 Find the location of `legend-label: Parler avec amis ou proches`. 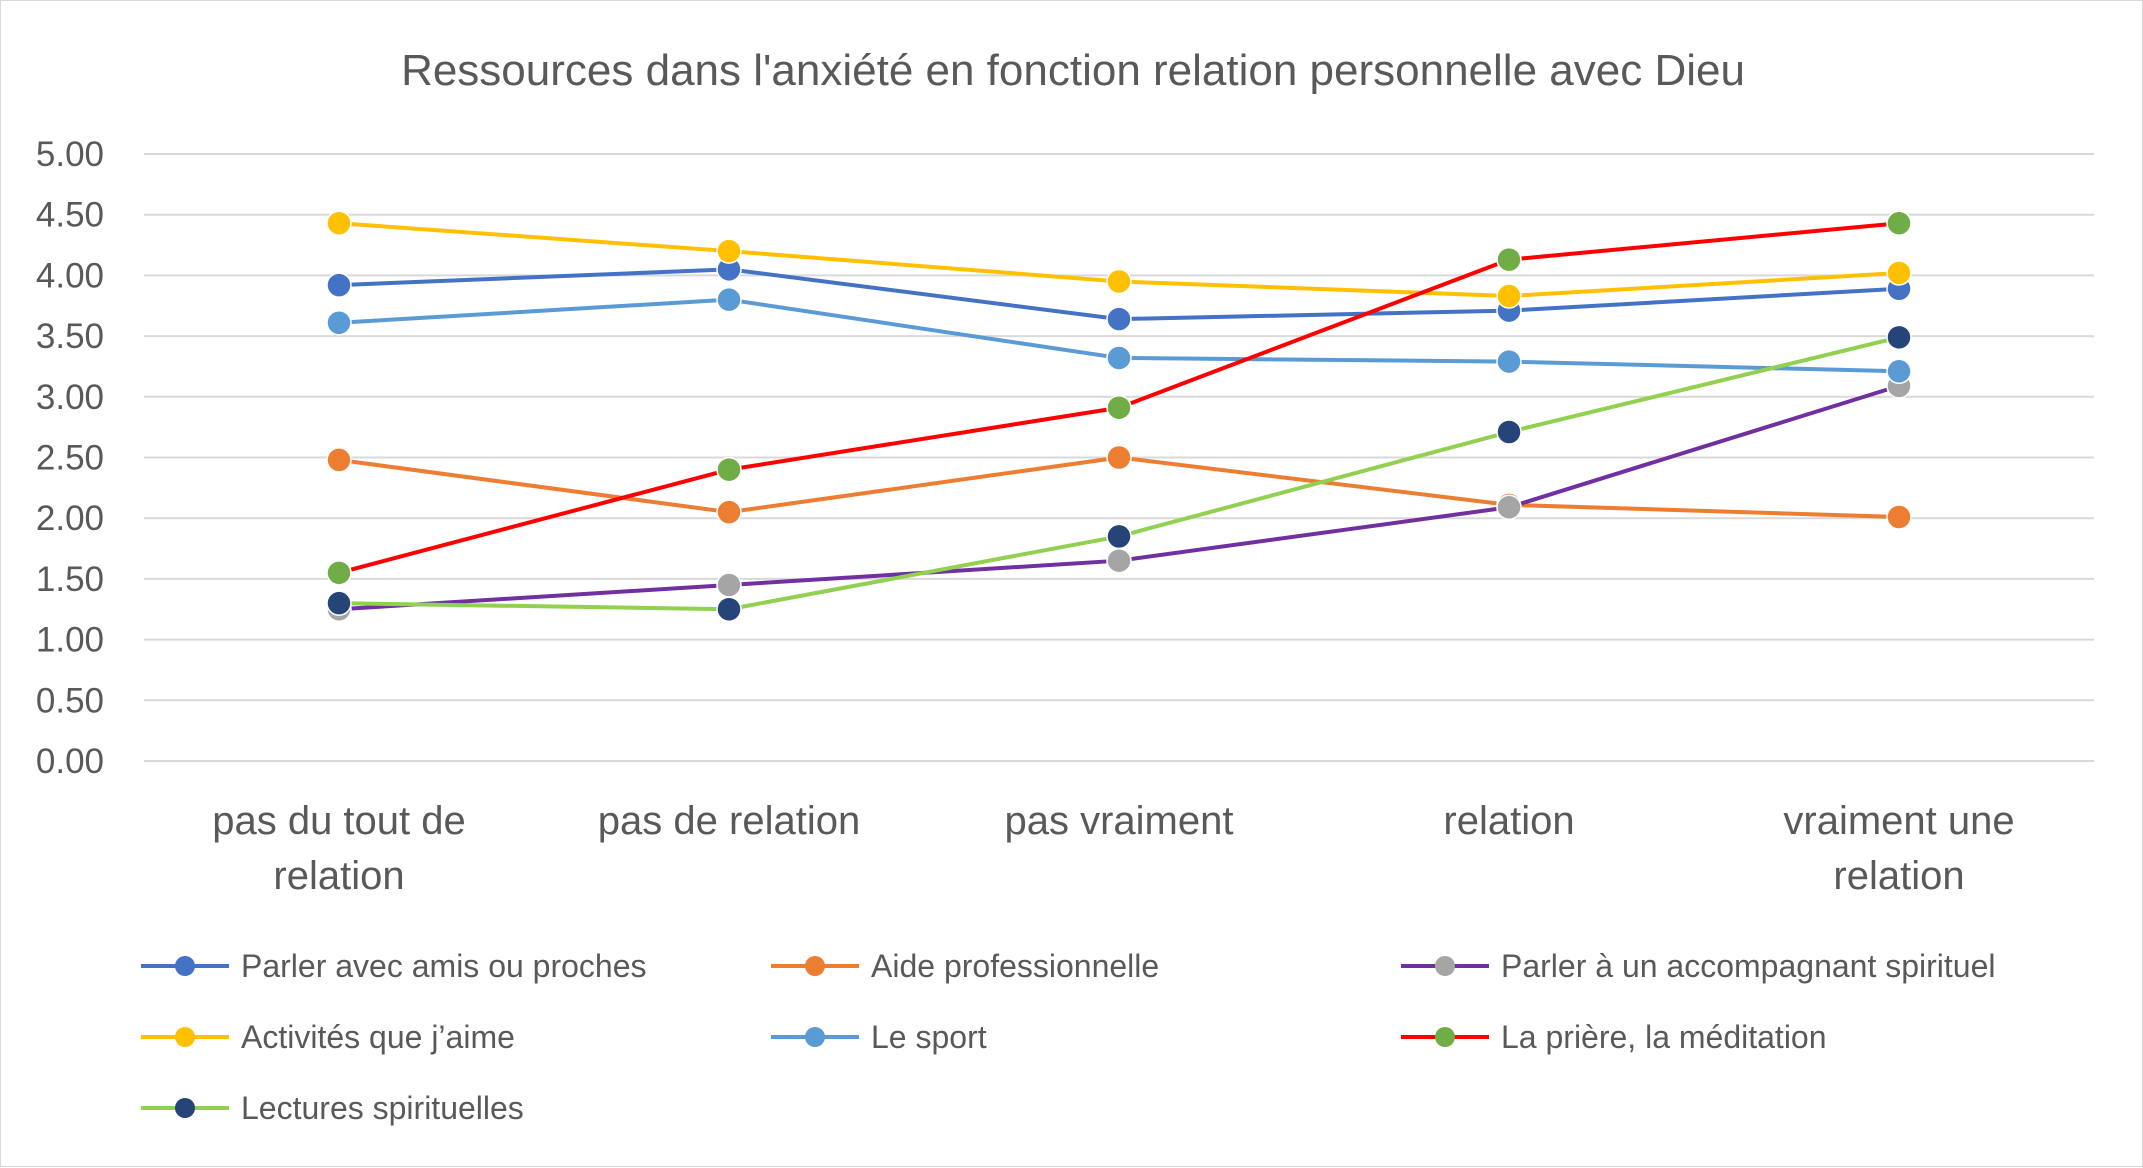

legend-label: Parler avec amis ou proches is located at coordinates (444, 966).